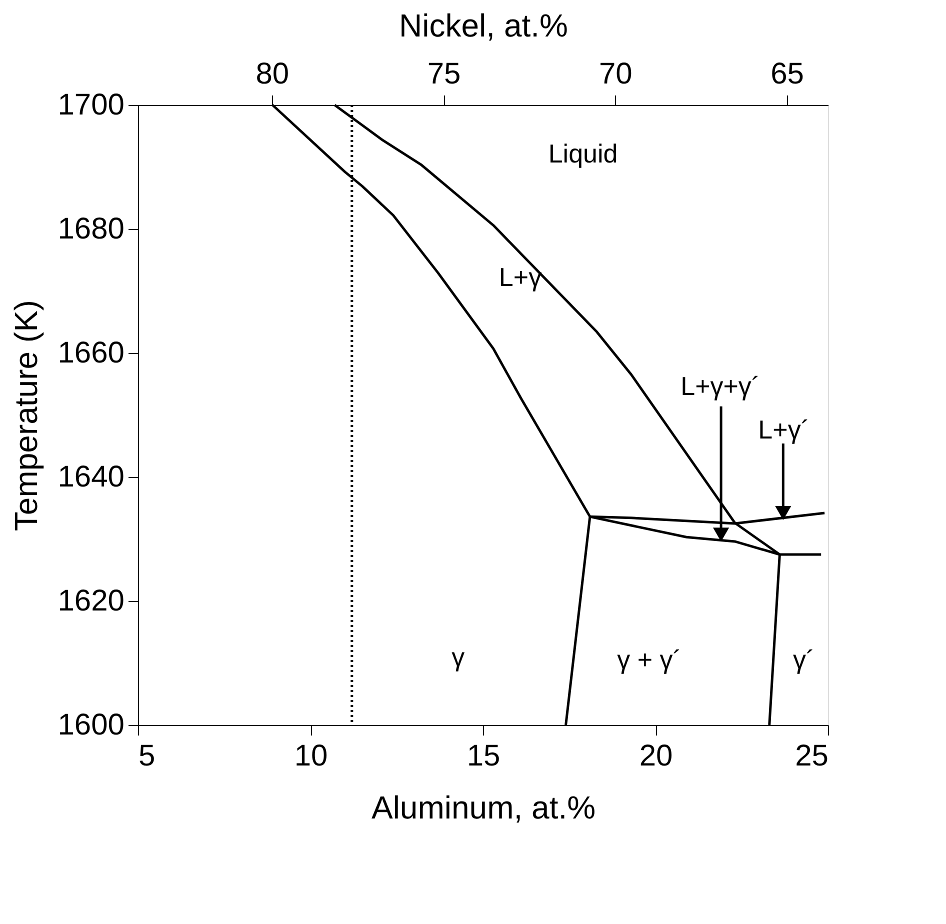  Describe the element at coordinates (804, 659) in the screenshot. I see `annotation: γ´` at that location.